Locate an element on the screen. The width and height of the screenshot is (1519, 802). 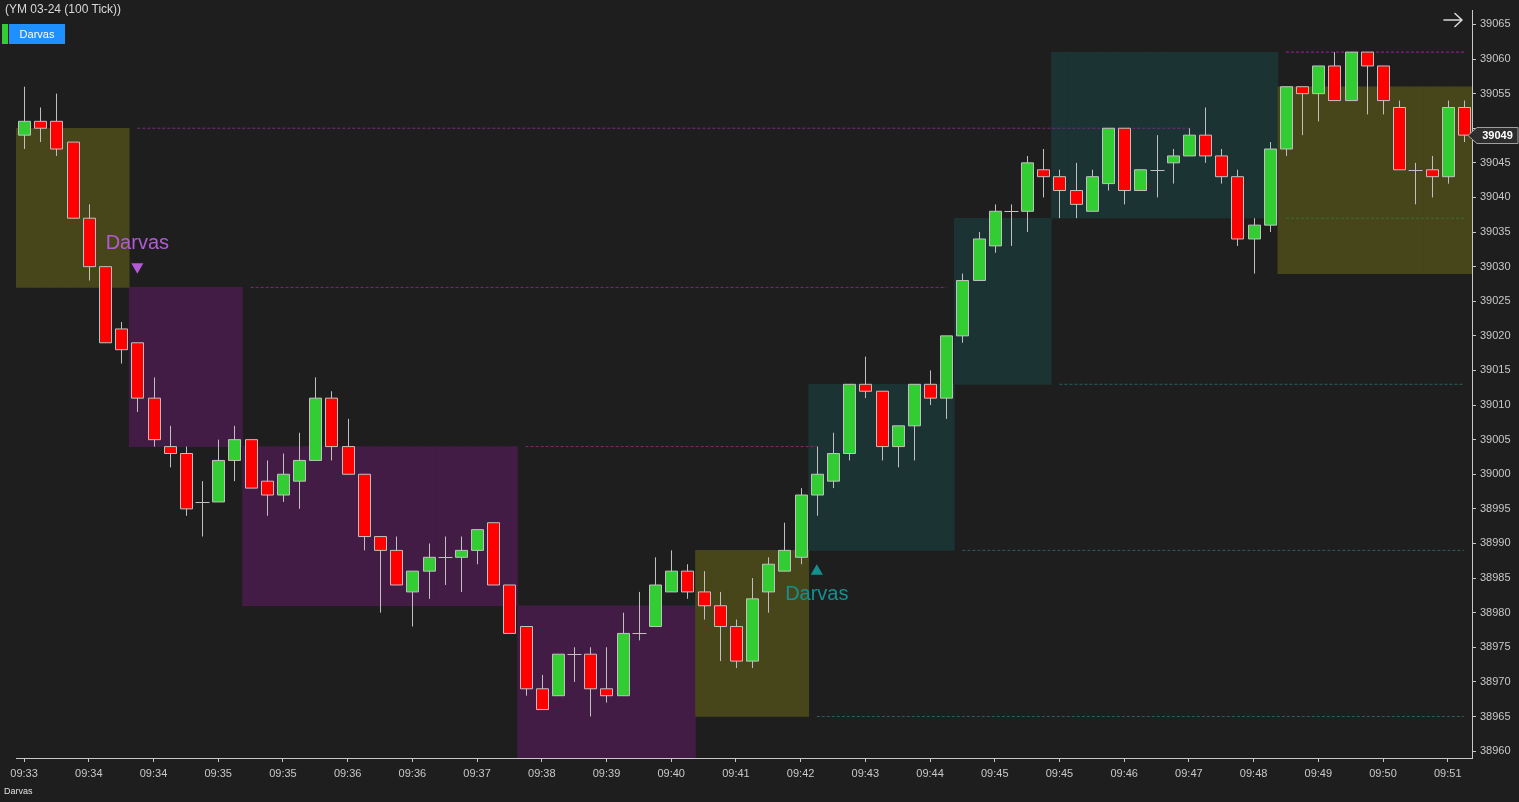
x-tick-label: 09:51 is located at coordinates (1447, 772).